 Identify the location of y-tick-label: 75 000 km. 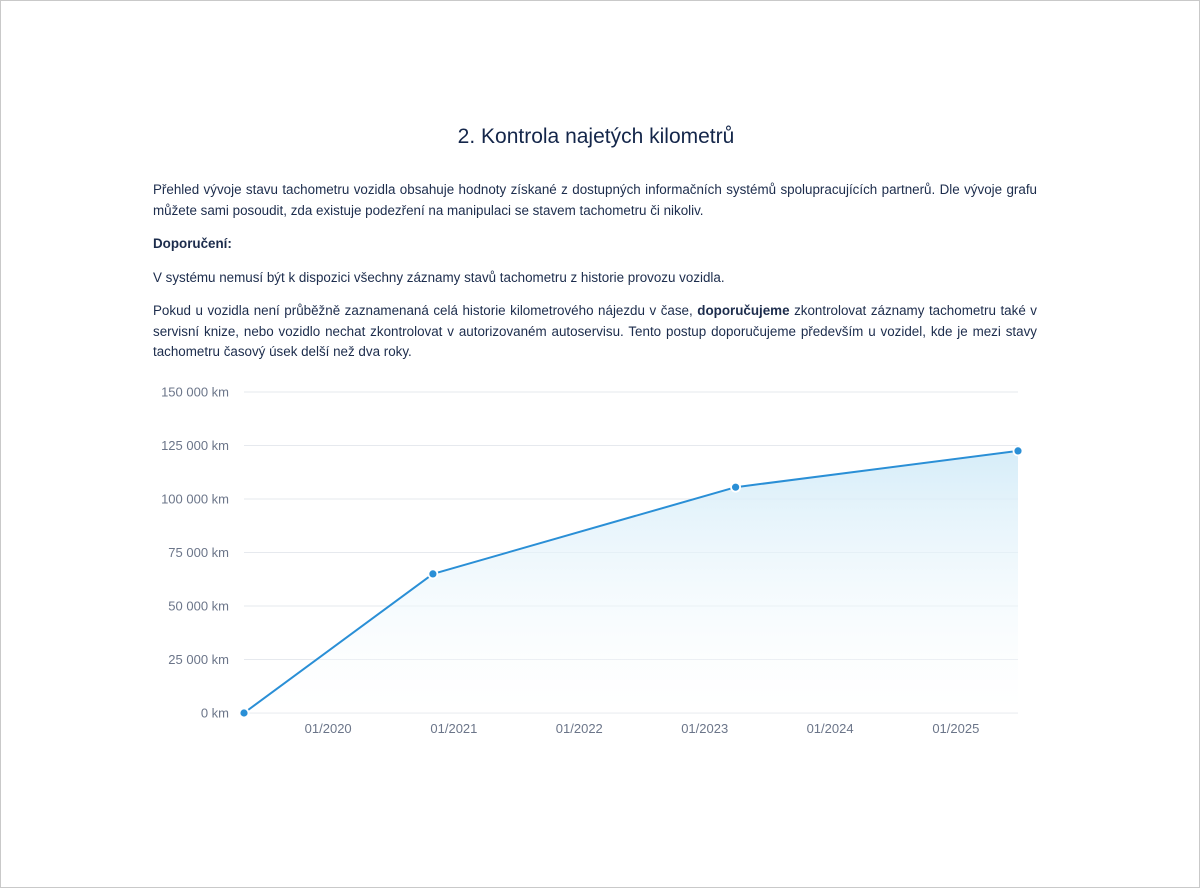
(198, 552).